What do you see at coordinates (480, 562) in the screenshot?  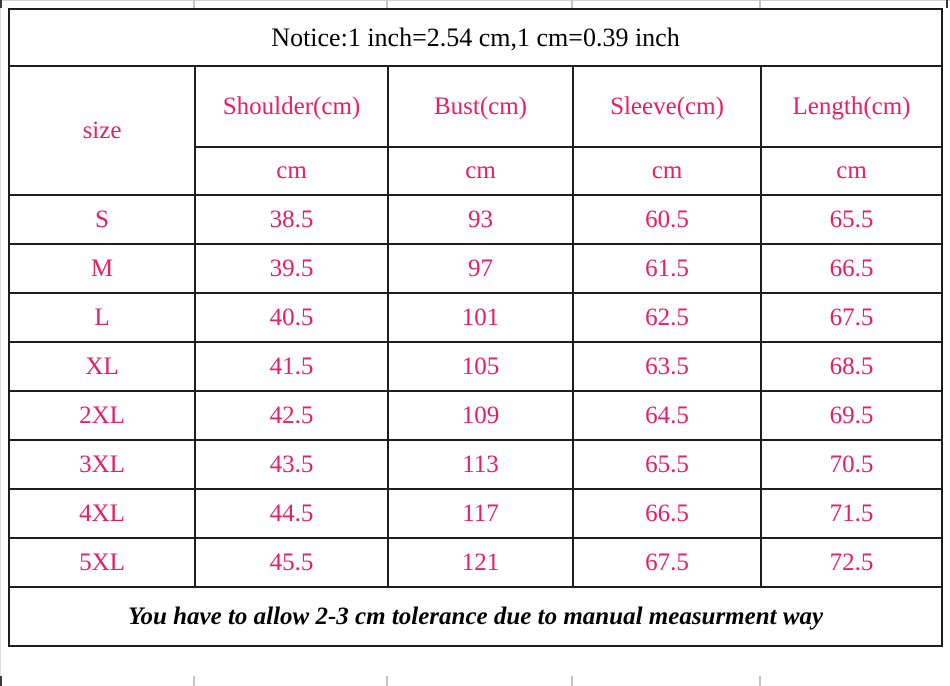 I see `measurement-cell: 121` at bounding box center [480, 562].